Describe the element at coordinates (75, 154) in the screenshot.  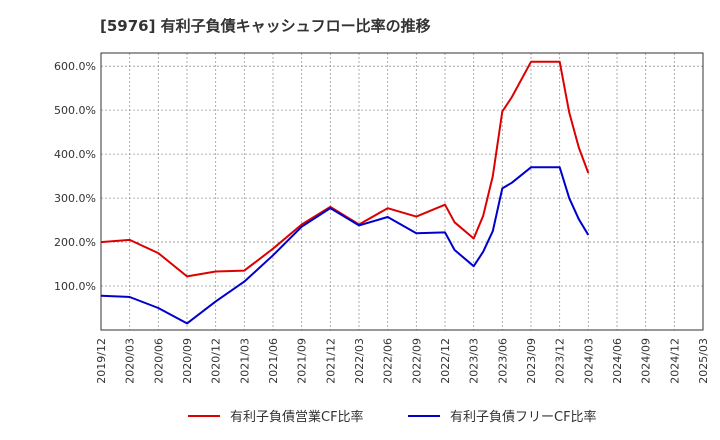
I see `y-tick-label: 400.0%` at that location.